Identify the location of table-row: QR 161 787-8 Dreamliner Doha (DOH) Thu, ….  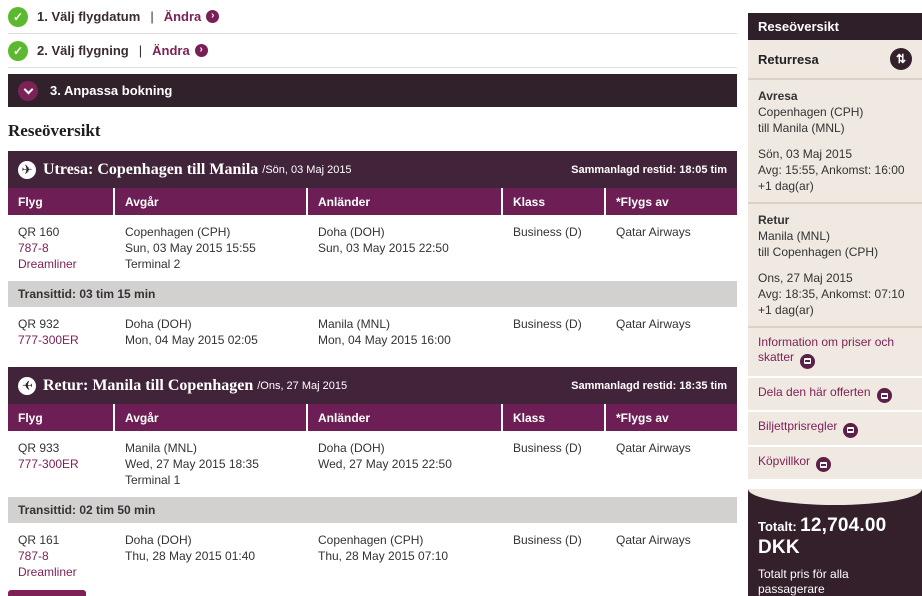
(372, 556).